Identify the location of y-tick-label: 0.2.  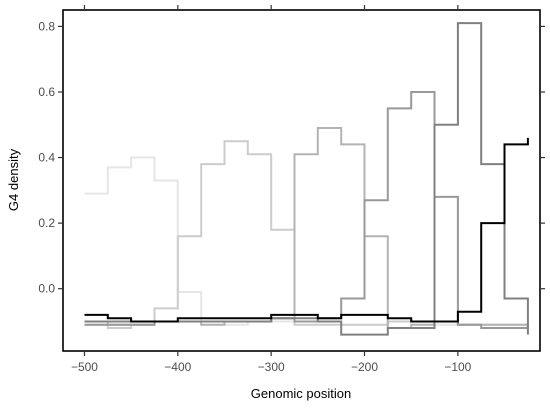
(46, 223).